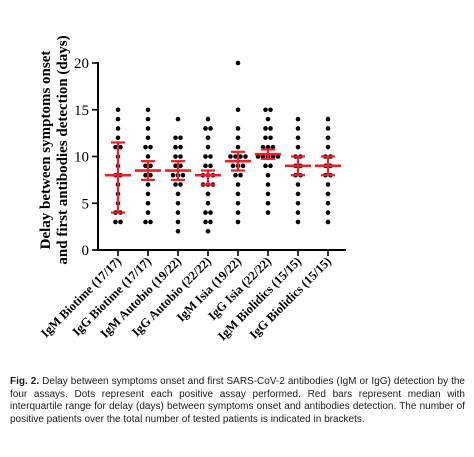  I want to click on caption-label: Fig. 2., so click(25, 381).